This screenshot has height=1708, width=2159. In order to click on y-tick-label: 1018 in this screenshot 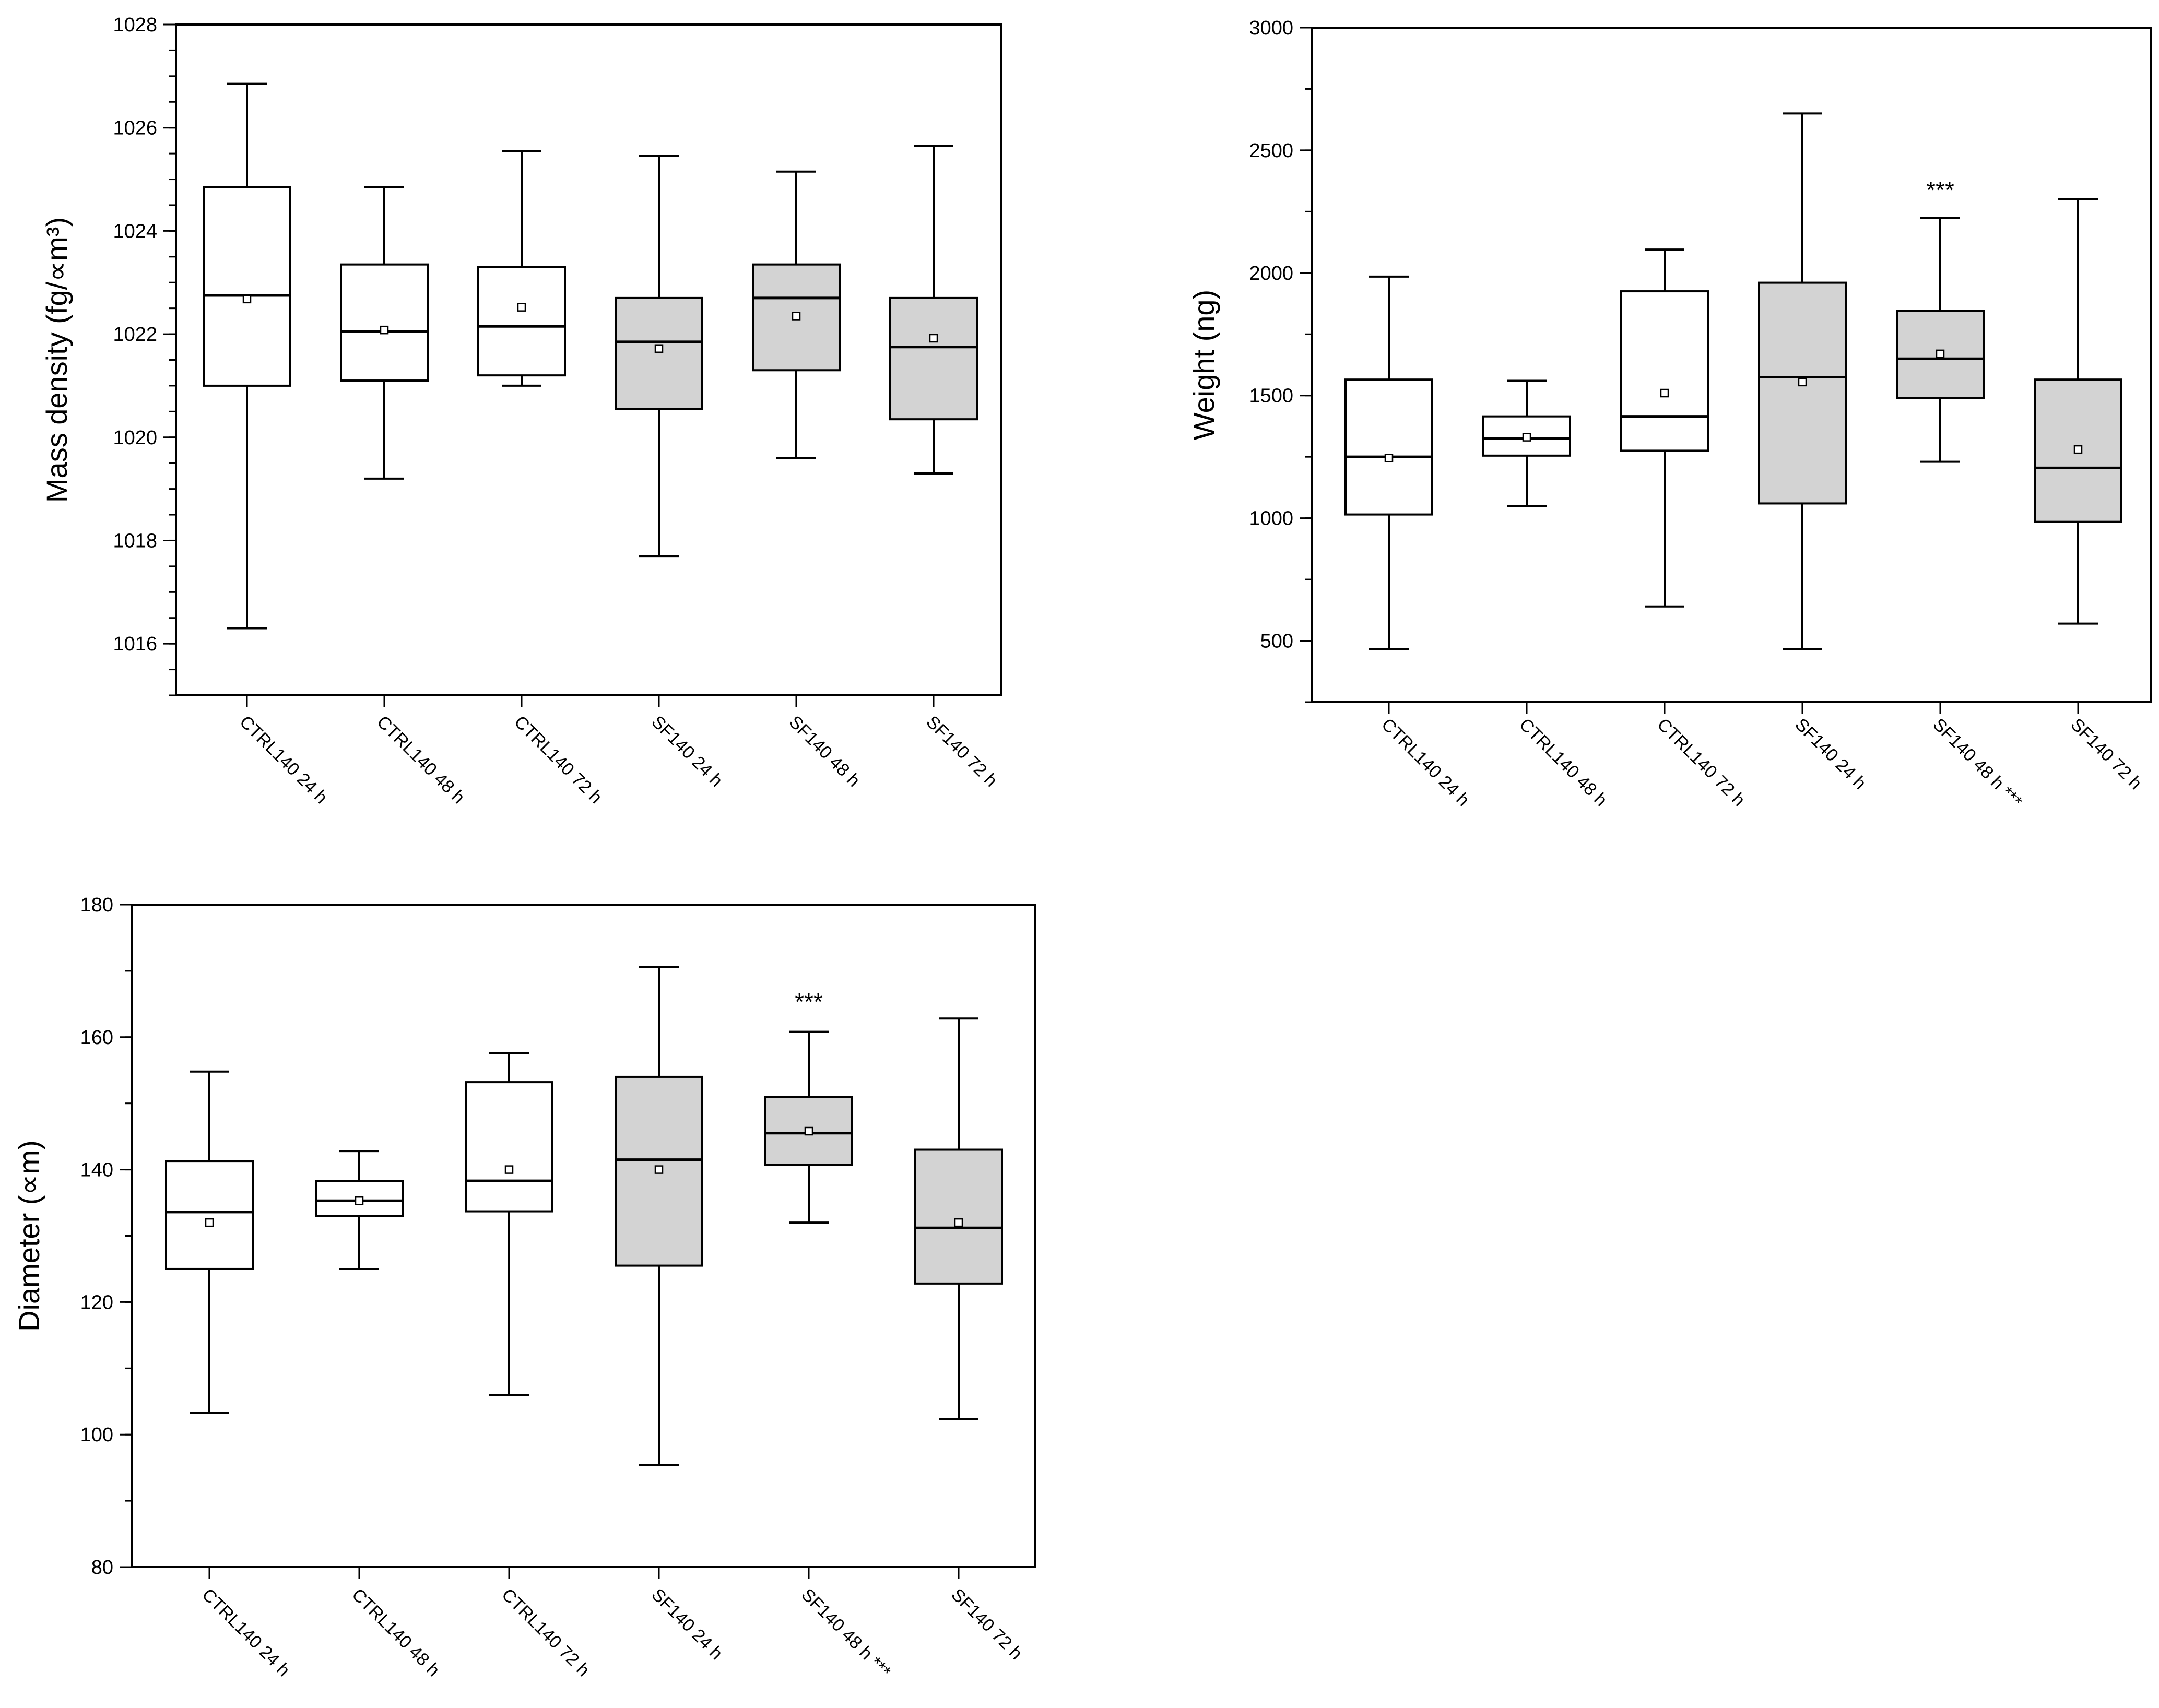, I will do `click(135, 541)`.